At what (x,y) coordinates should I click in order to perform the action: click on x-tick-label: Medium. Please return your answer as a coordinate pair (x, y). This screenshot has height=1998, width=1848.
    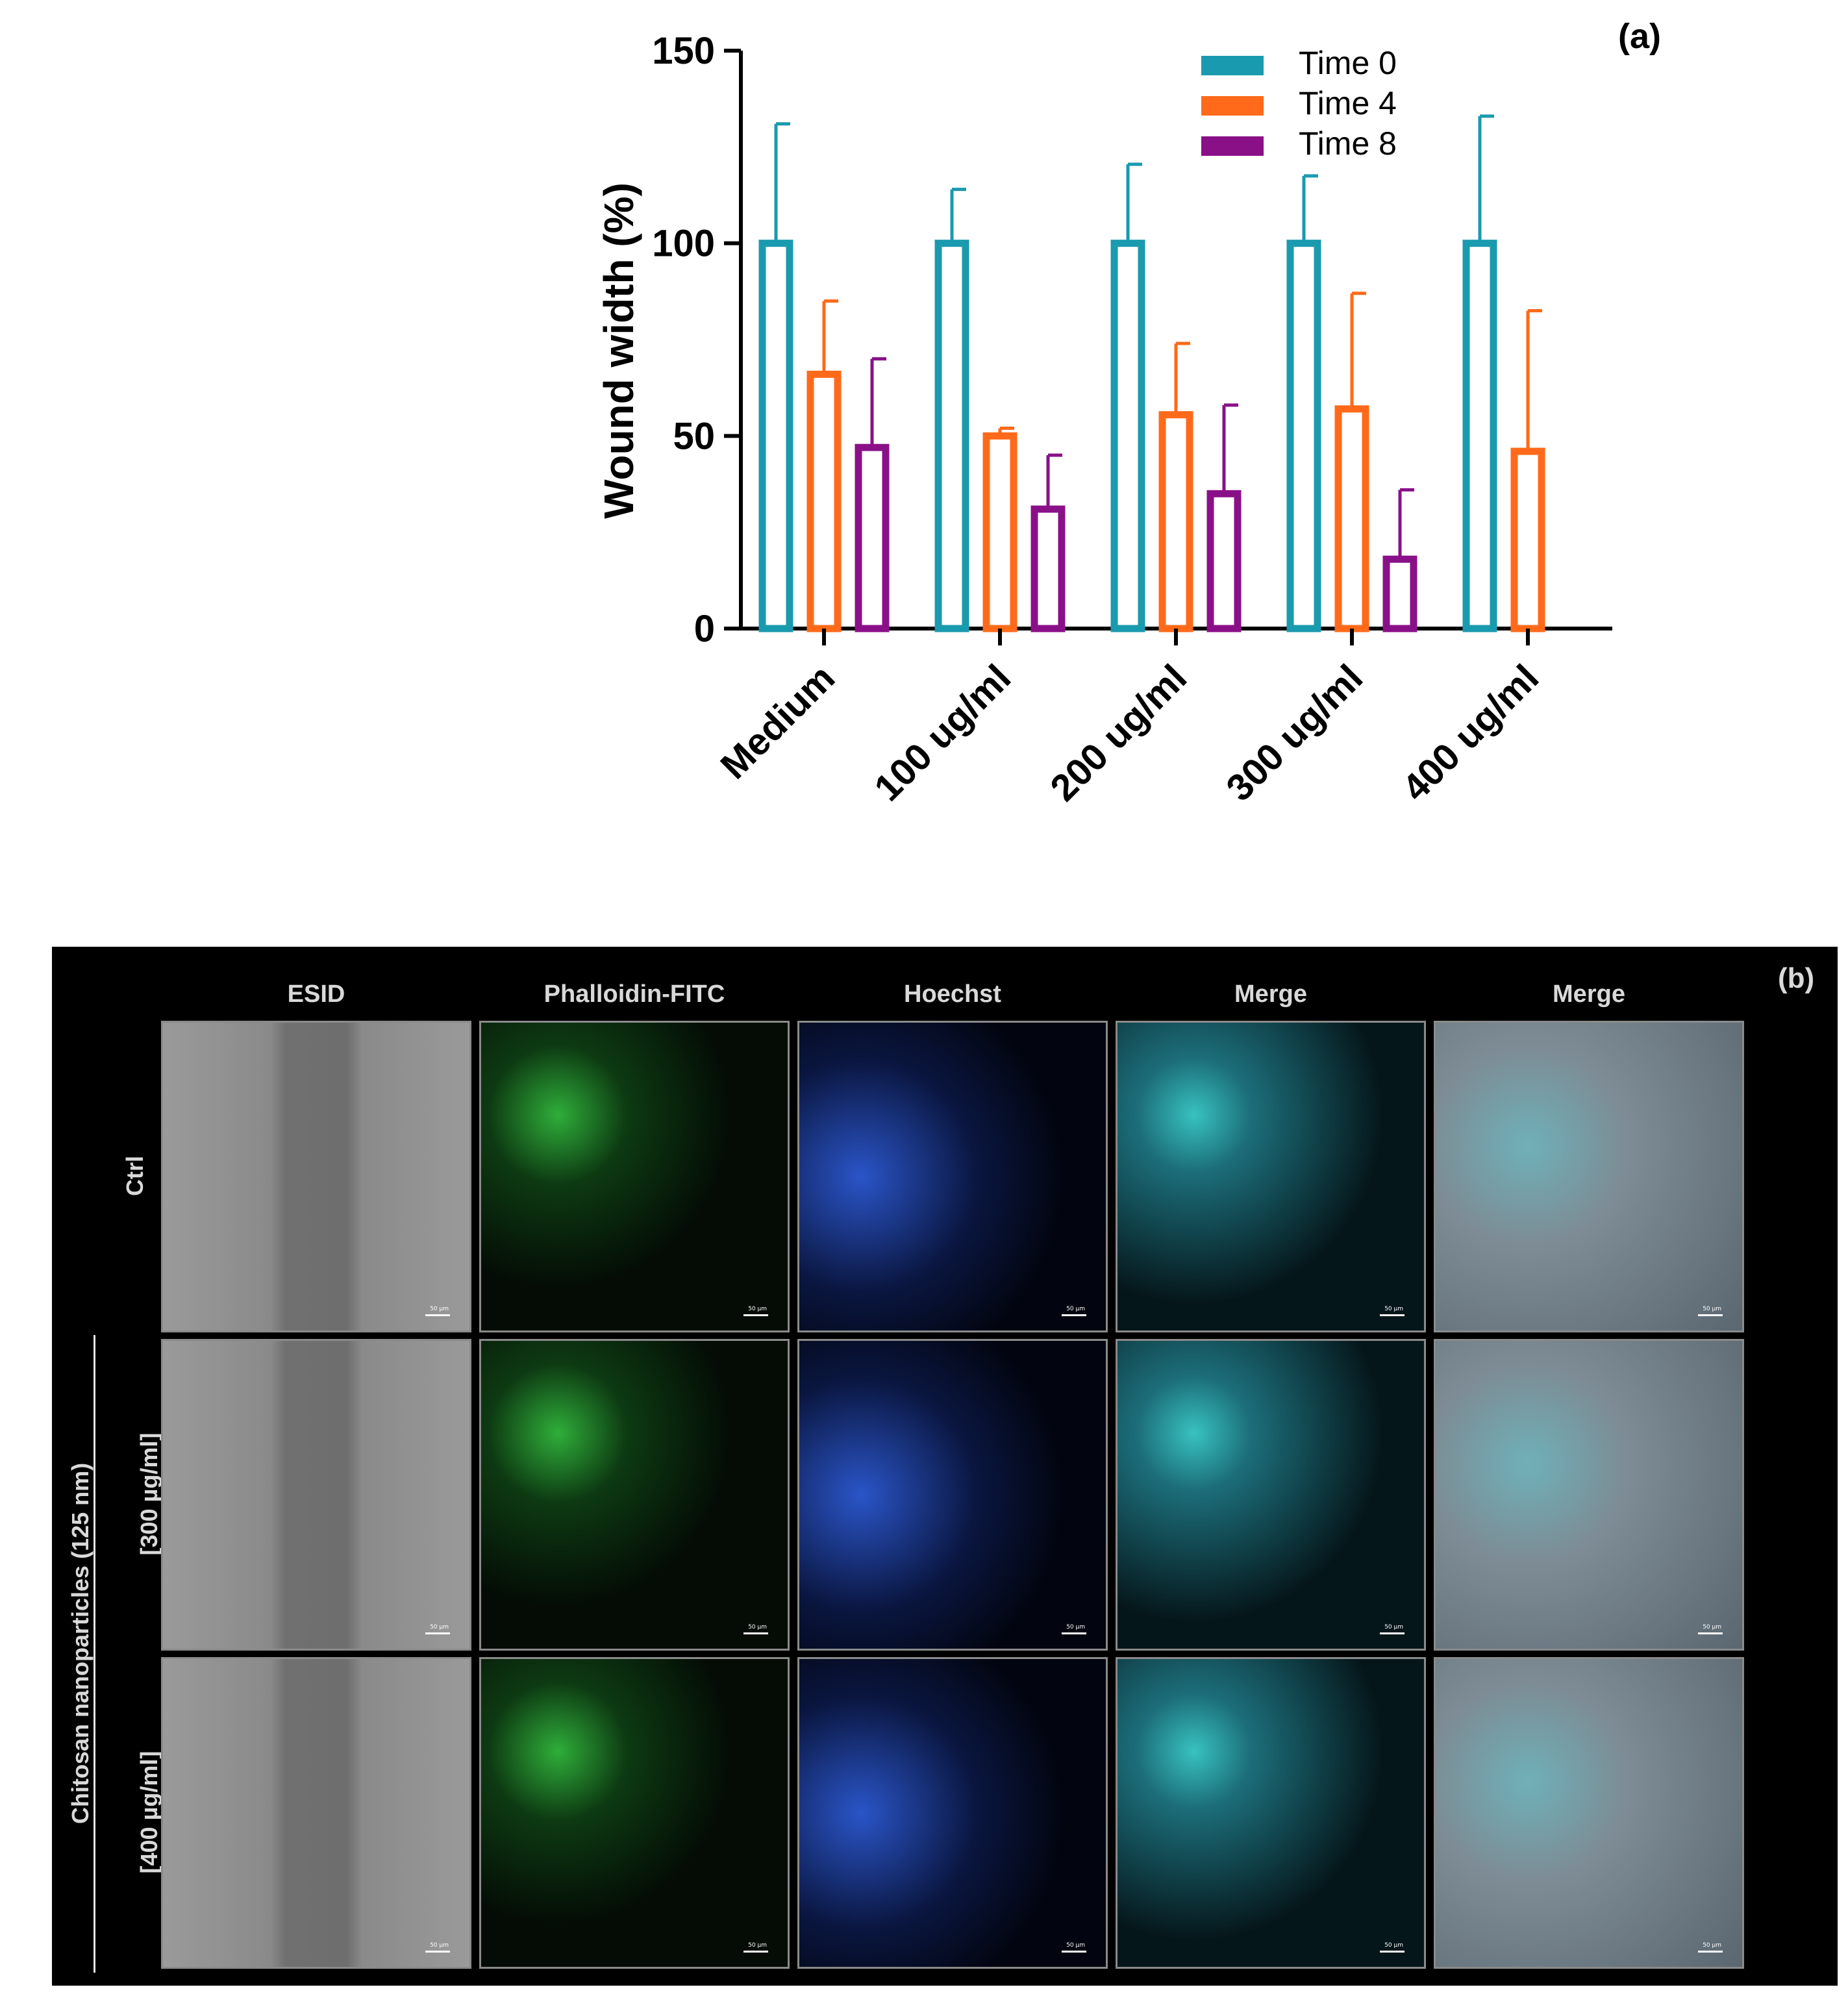
    Looking at the image, I should click on (778, 722).